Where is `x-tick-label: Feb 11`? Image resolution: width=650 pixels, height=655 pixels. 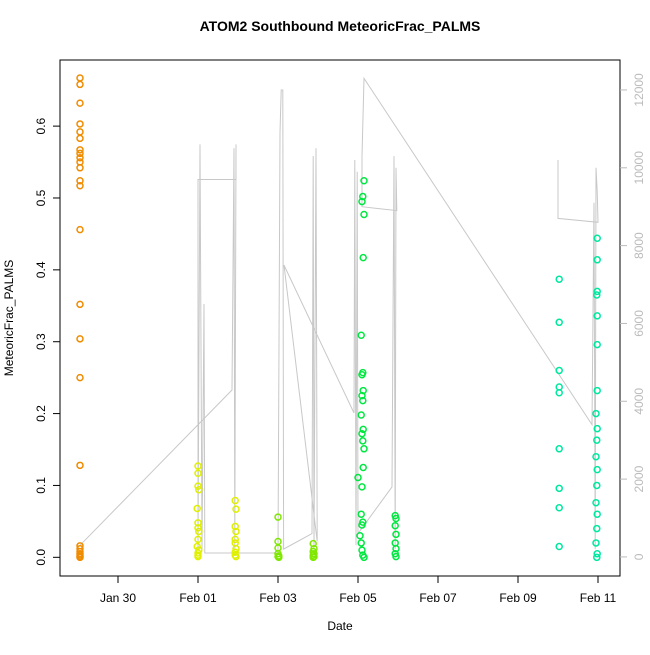 x-tick-label: Feb 11 is located at coordinates (598, 598).